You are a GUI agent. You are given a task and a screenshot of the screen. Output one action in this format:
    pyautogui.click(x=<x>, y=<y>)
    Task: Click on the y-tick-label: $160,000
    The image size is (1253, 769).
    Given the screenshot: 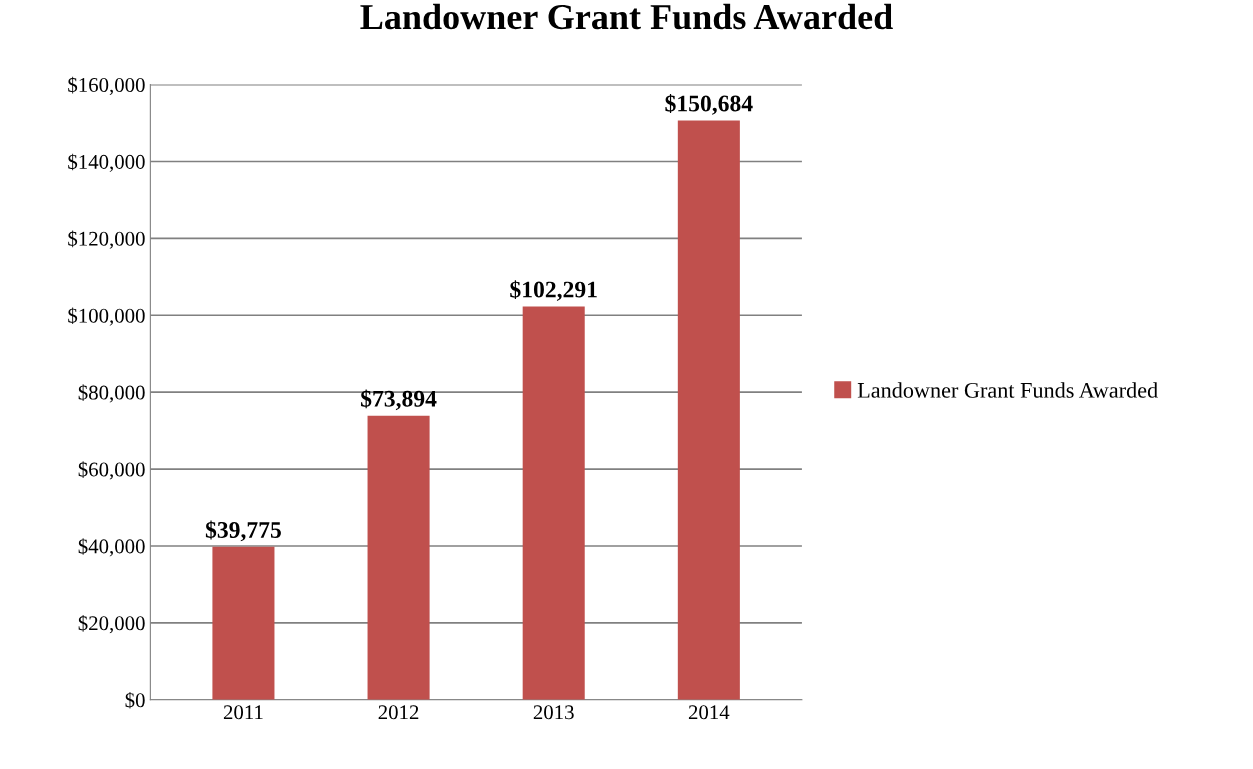 What is the action you would take?
    pyautogui.click(x=106, y=86)
    